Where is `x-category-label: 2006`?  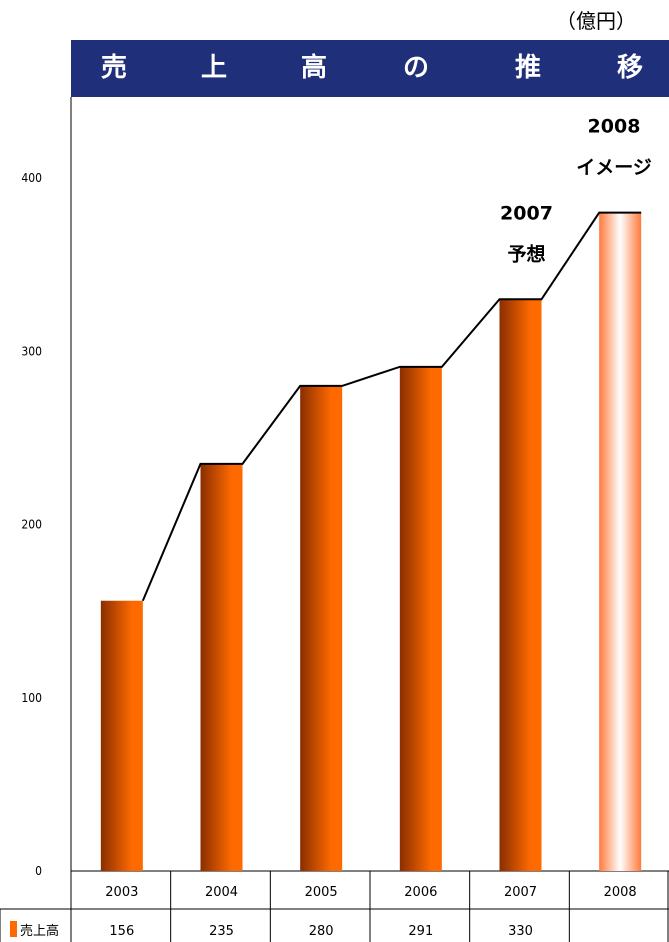
x-category-label: 2006 is located at coordinates (420, 892).